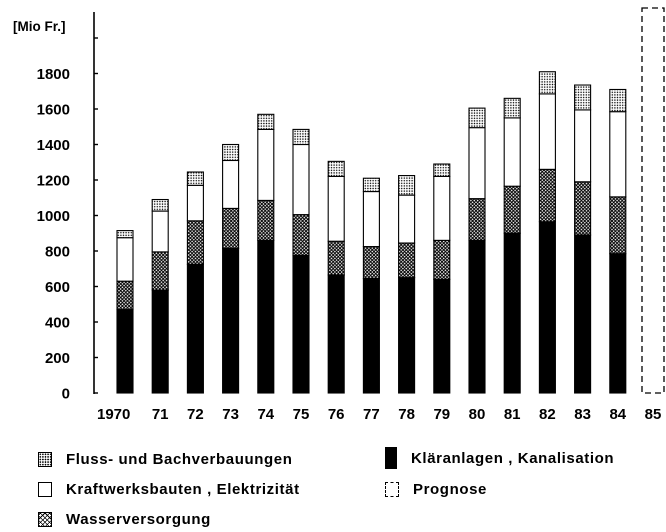 The width and height of the screenshot is (666, 532). Describe the element at coordinates (160, 414) in the screenshot. I see `x-tick-label: 71` at that location.